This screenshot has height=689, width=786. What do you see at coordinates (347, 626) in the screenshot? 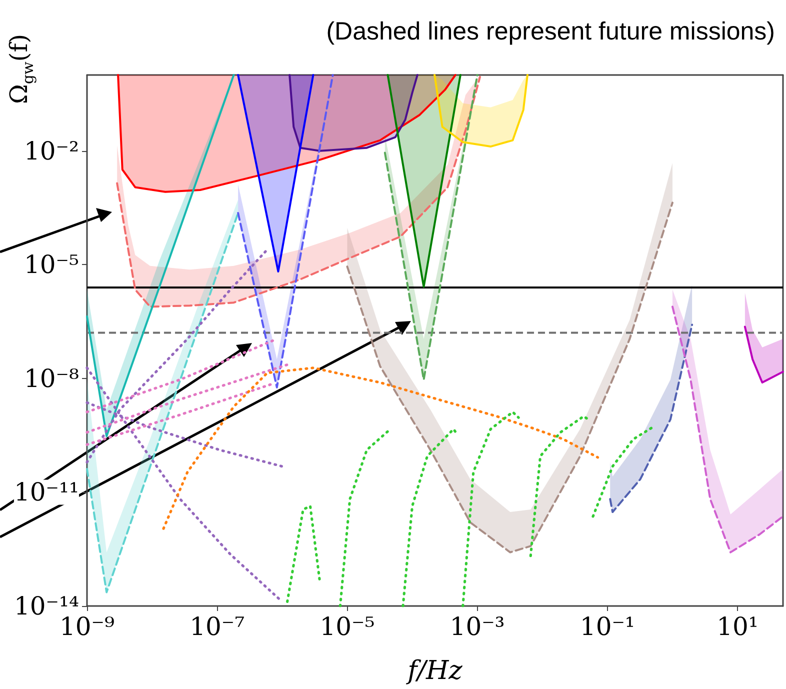
I see `x-tick-label: 10⁻⁵` at bounding box center [347, 626].